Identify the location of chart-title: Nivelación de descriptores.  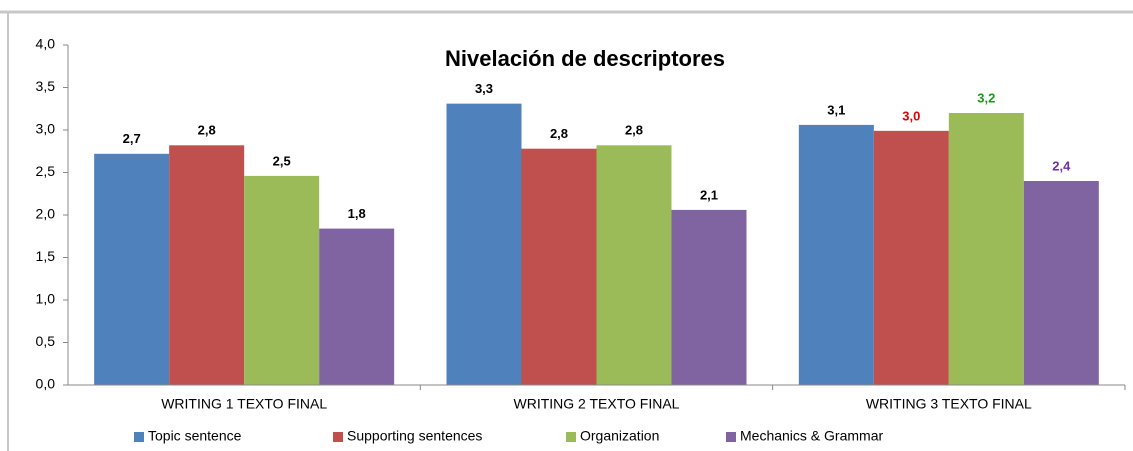
(585, 58).